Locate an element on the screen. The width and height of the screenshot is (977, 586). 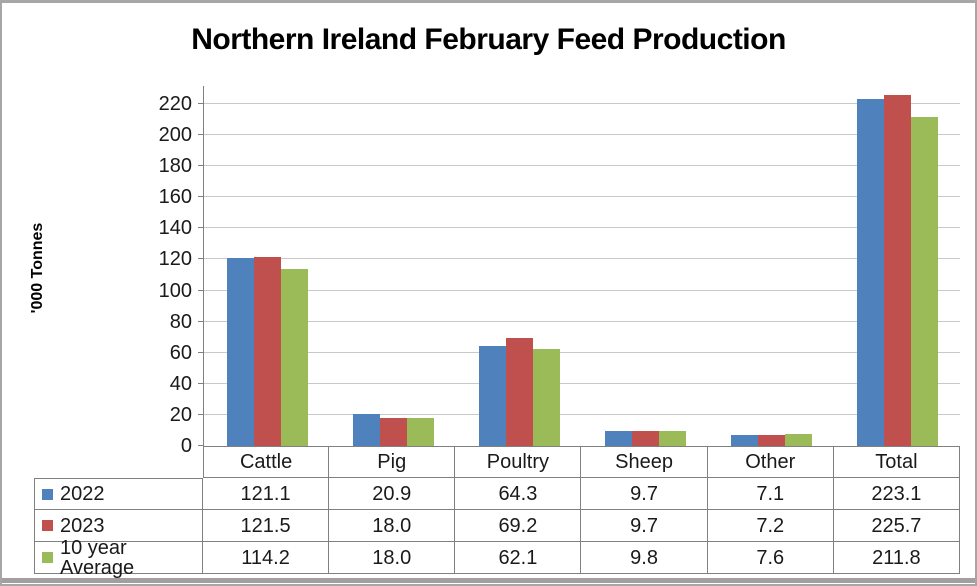
y-tick-label: 100 is located at coordinates (175, 290).